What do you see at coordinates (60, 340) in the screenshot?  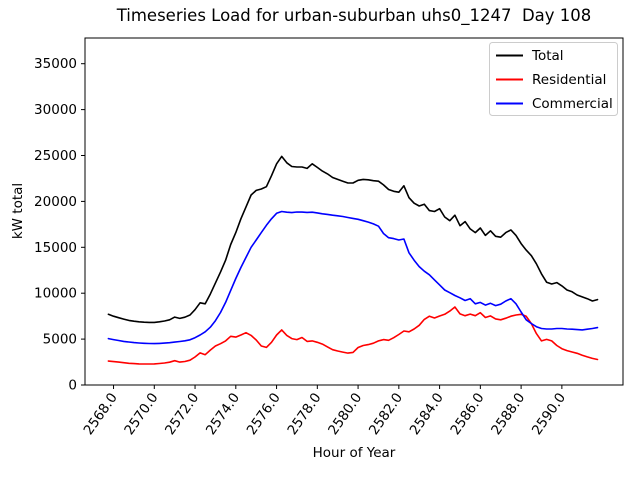 I see `y-tick-label: 5000` at bounding box center [60, 340].